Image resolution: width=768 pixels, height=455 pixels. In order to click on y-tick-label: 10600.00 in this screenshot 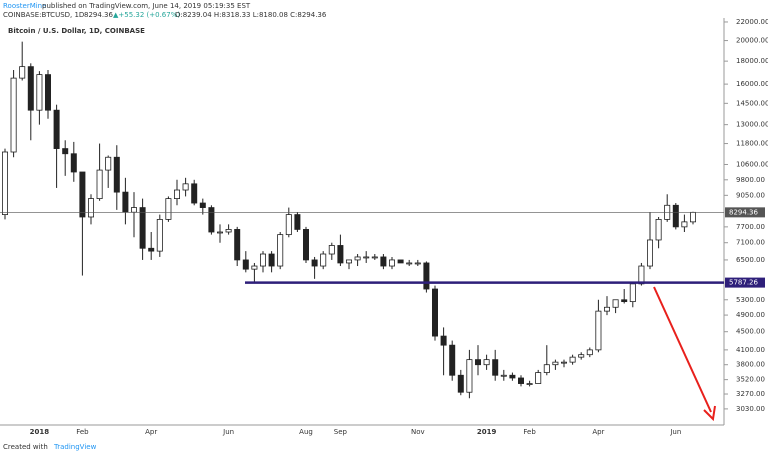, I will do `click(752, 164)`.